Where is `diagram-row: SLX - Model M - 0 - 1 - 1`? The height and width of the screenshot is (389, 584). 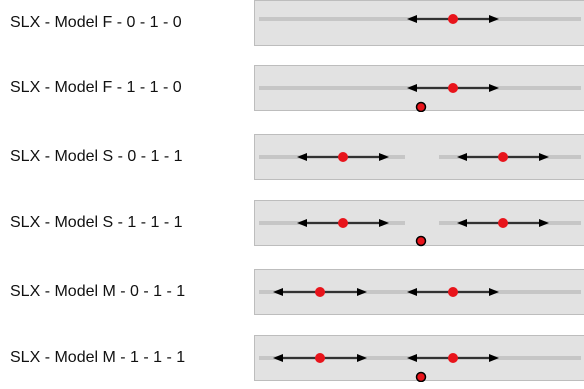
diagram-row: SLX - Model M - 0 - 1 - 1 is located at coordinates (292, 292).